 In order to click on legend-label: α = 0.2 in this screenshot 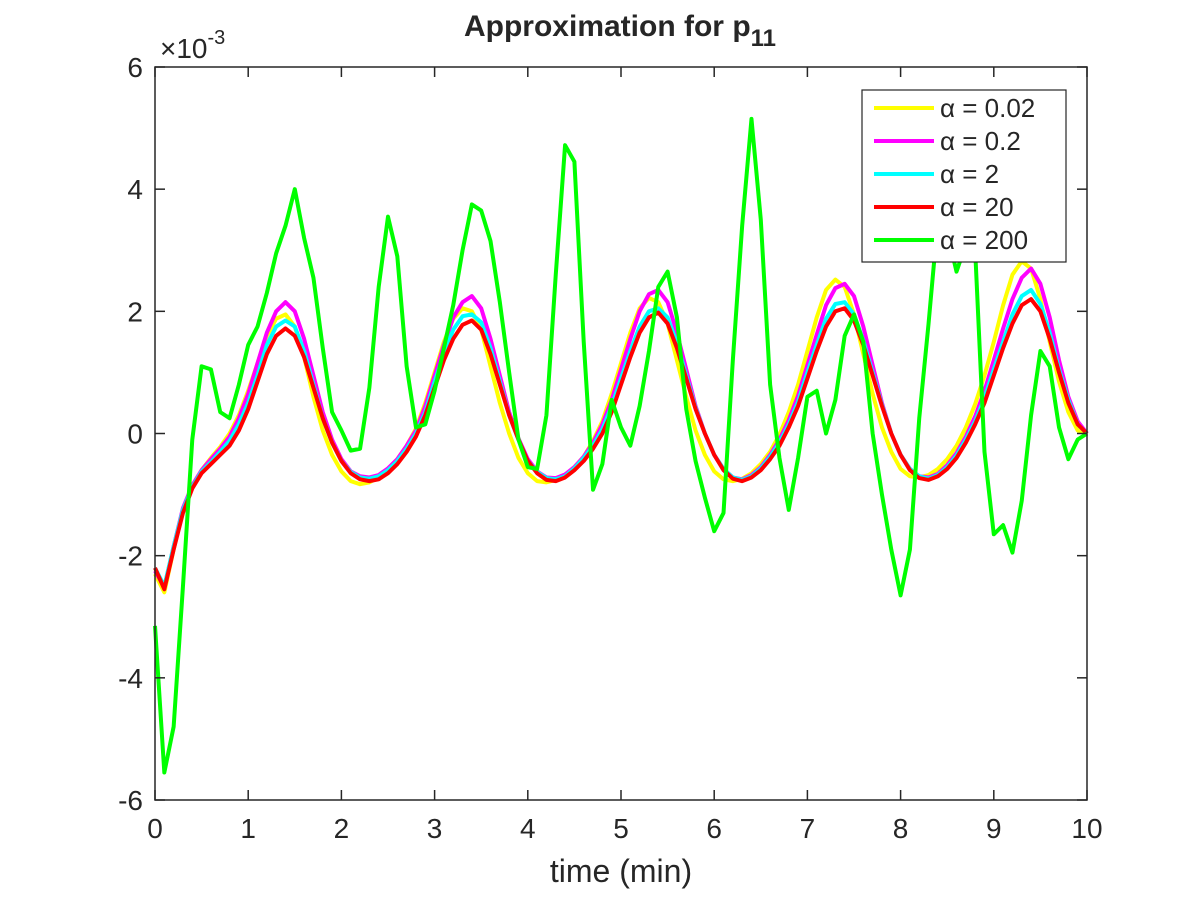, I will do `click(980, 141)`.